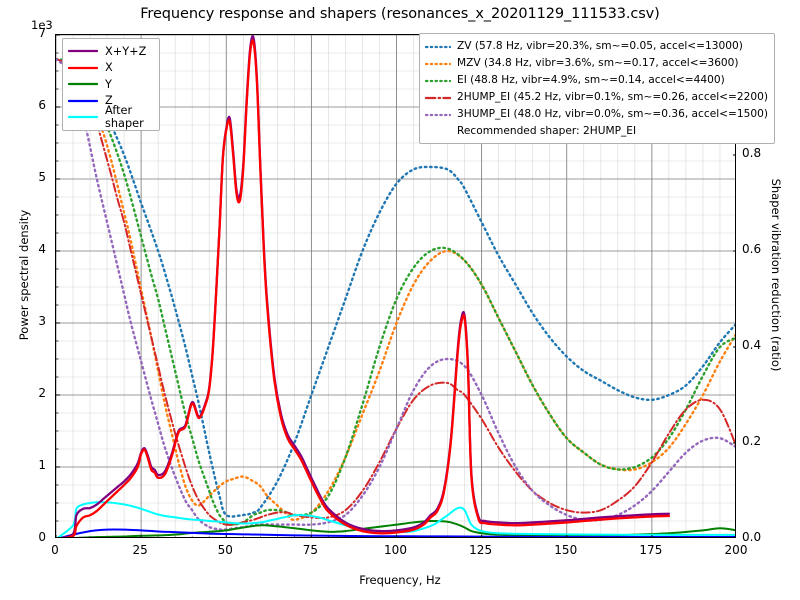  Describe the element at coordinates (126, 51) in the screenshot. I see `legend-item-label: X+Y+Z` at that location.